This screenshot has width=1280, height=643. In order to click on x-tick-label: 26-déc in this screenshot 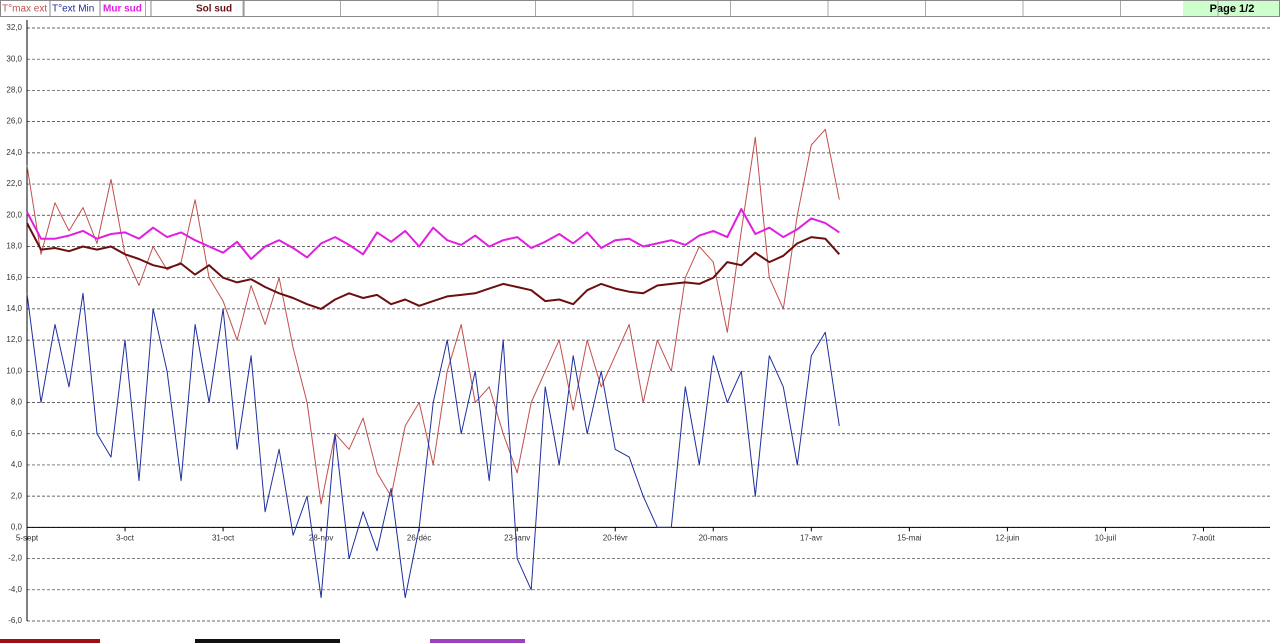, I will do `click(419, 537)`.